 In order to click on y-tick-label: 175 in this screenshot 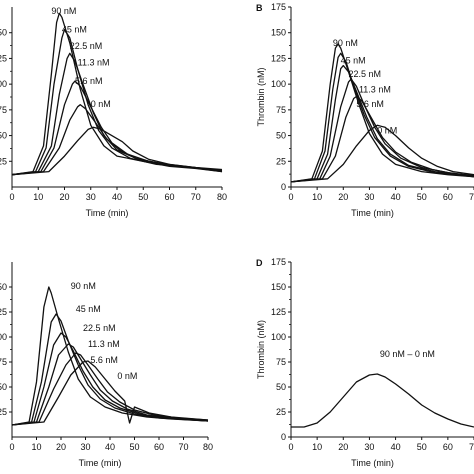, I will do `click(278, 7)`.